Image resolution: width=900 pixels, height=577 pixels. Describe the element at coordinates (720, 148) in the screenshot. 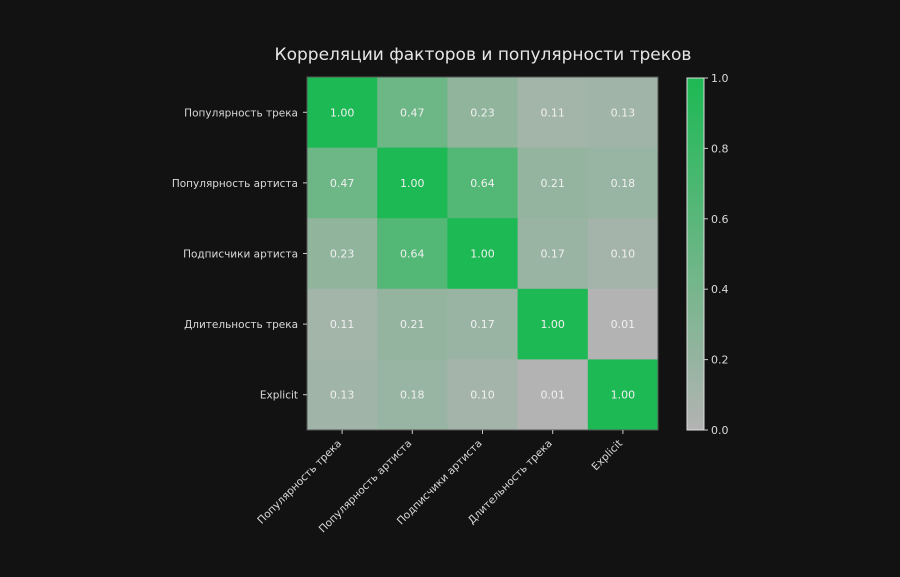

I see `colorbar-tick-label: 0.8` at that location.